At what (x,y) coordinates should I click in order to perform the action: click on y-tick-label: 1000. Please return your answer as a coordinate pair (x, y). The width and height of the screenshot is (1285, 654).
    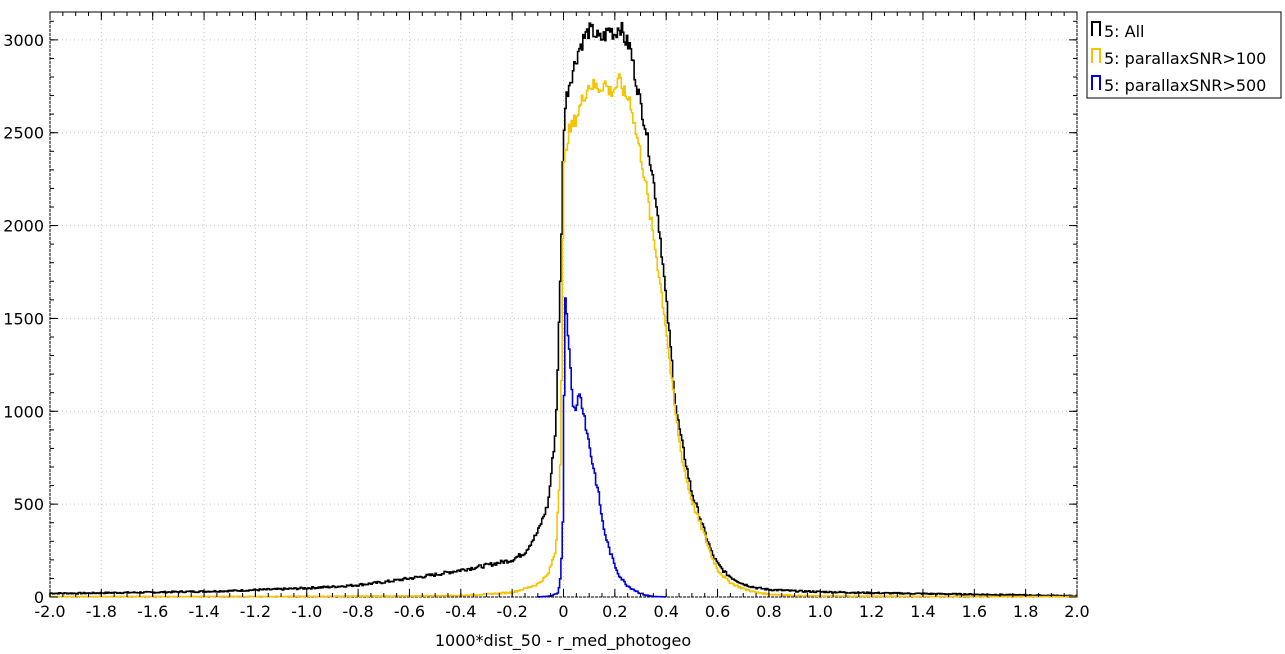
    Looking at the image, I should click on (23, 411).